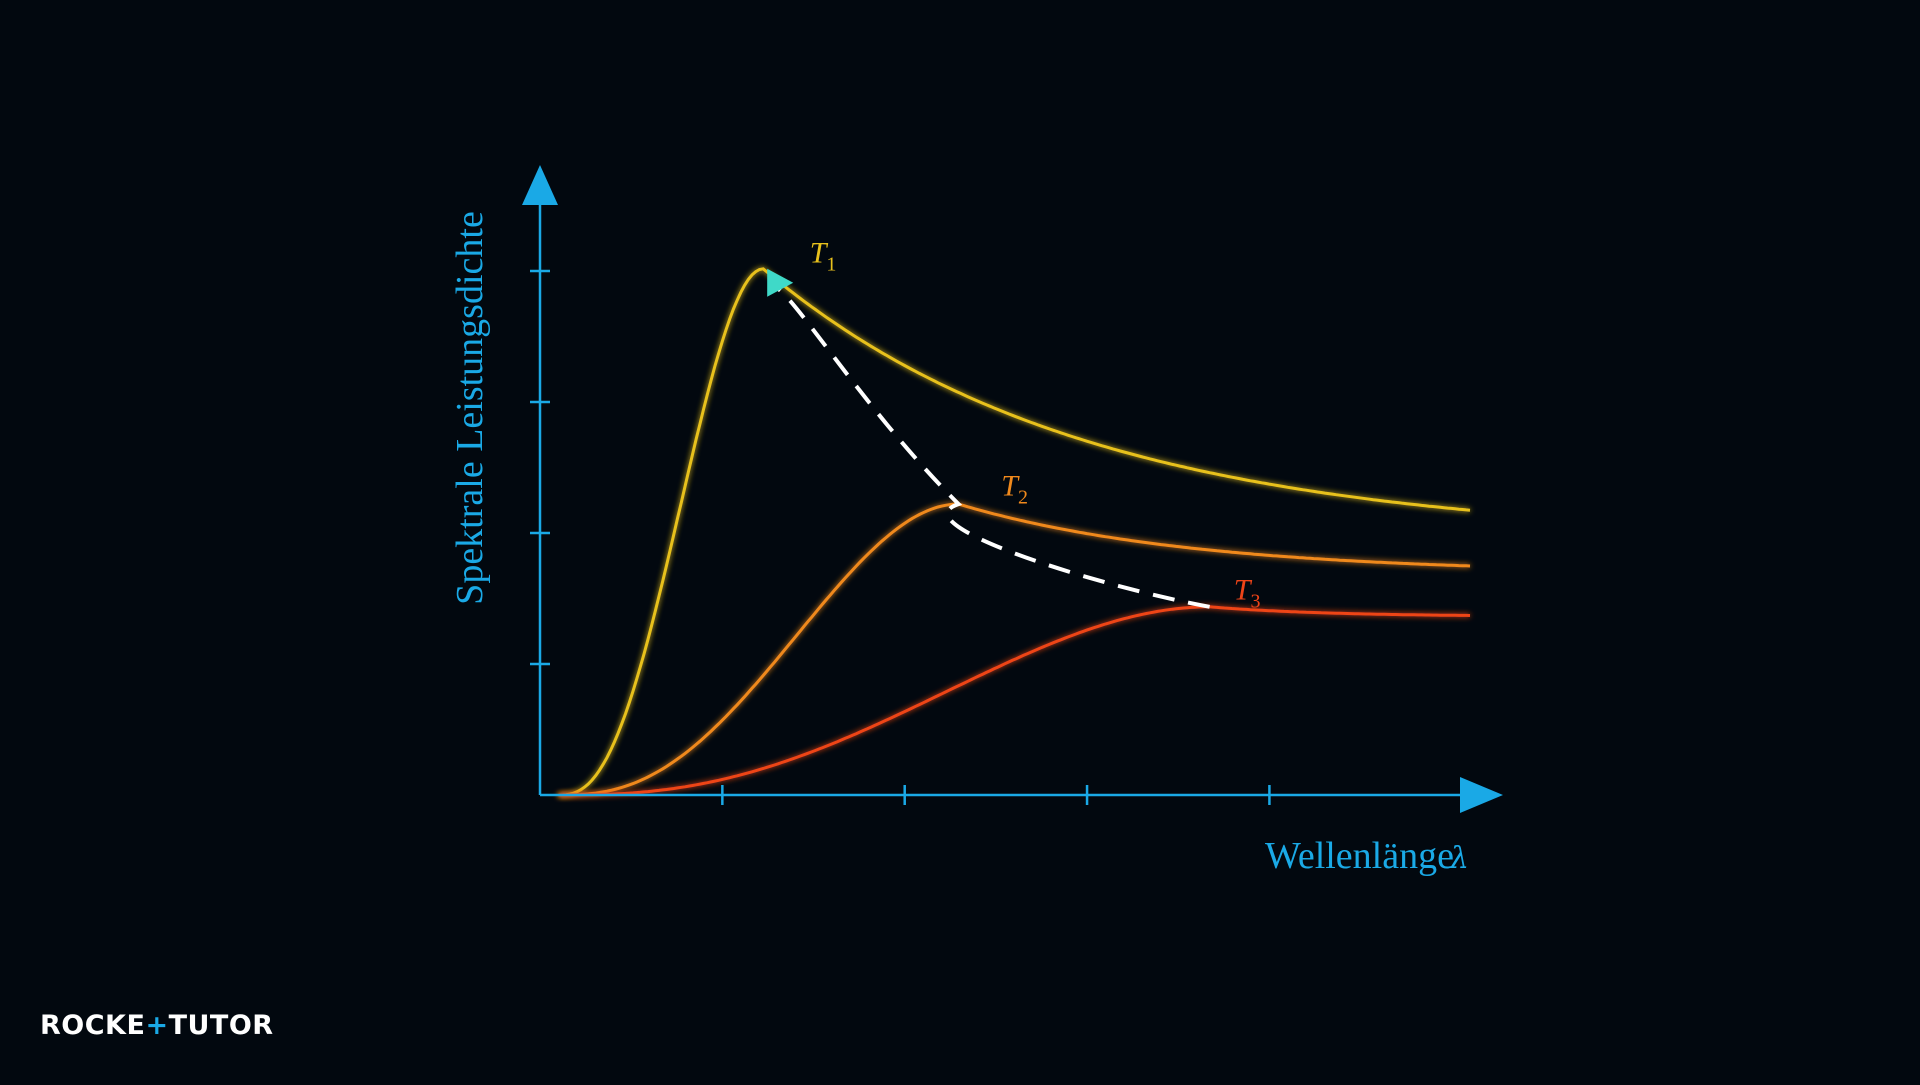  What do you see at coordinates (470, 408) in the screenshot?
I see `y-axis-title: Spektrale Leistungsdichte` at bounding box center [470, 408].